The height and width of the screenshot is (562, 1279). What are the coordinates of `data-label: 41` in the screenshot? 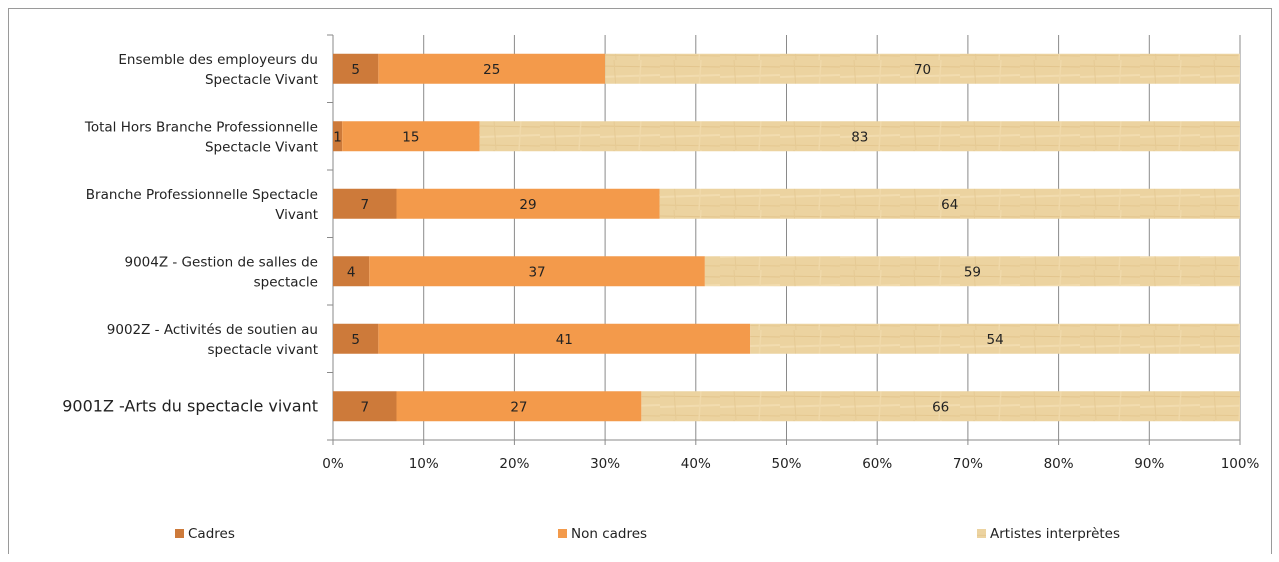 It's located at (564, 340).